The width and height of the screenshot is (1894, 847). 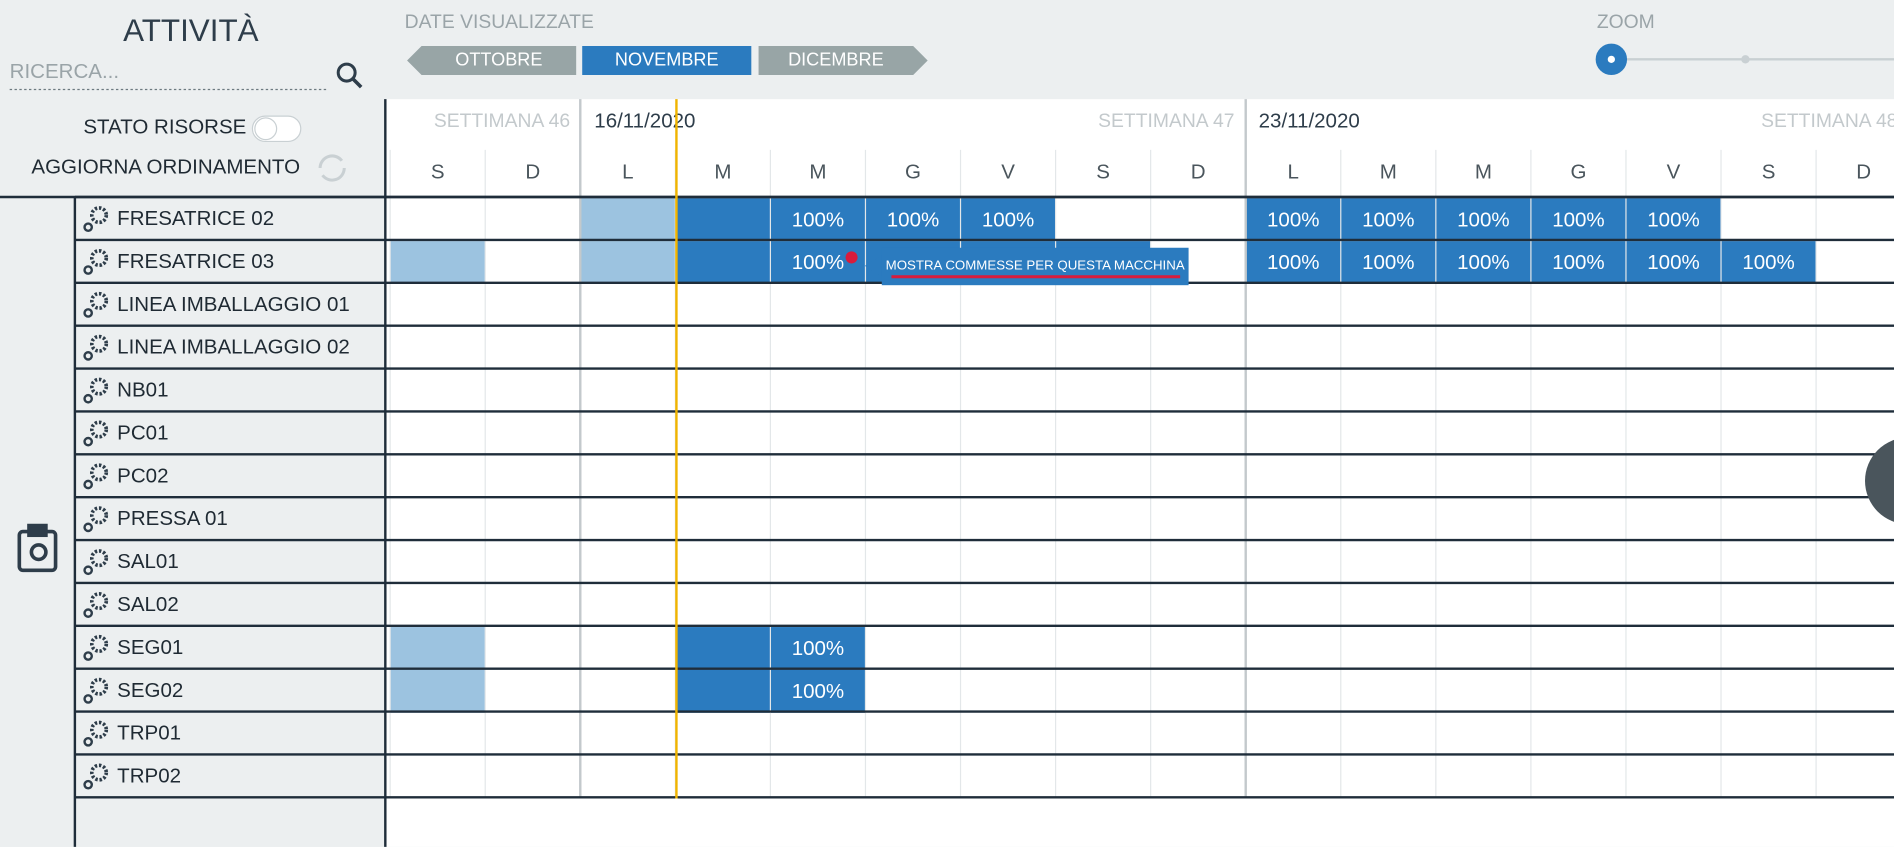 What do you see at coordinates (1388, 171) in the screenshot?
I see `day-label: M` at bounding box center [1388, 171].